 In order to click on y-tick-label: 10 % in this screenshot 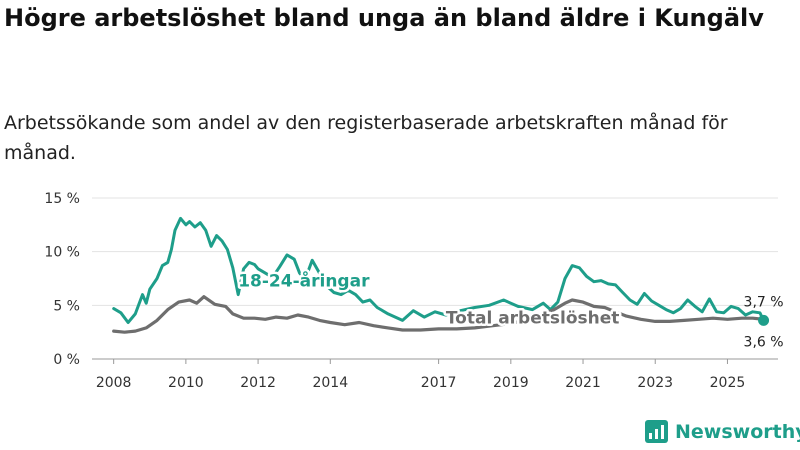, I will do `click(62, 253)`.